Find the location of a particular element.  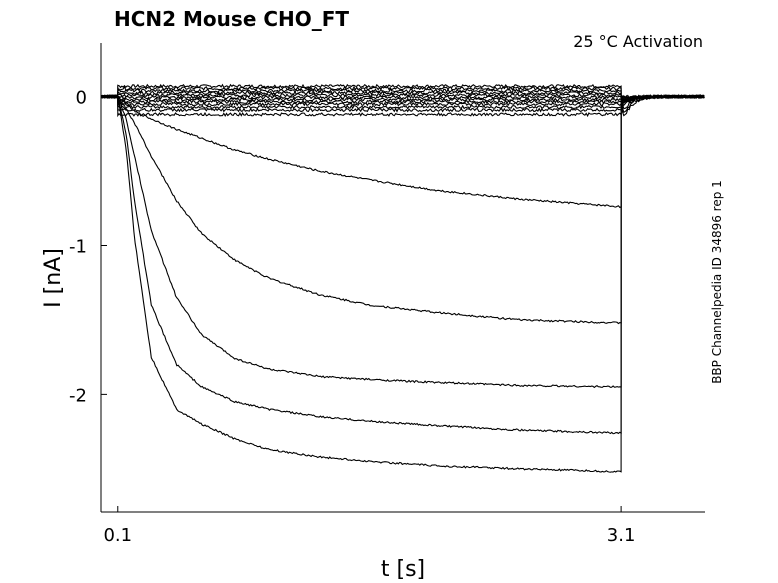

x-tick-label: 3.1 is located at coordinates (621, 535).